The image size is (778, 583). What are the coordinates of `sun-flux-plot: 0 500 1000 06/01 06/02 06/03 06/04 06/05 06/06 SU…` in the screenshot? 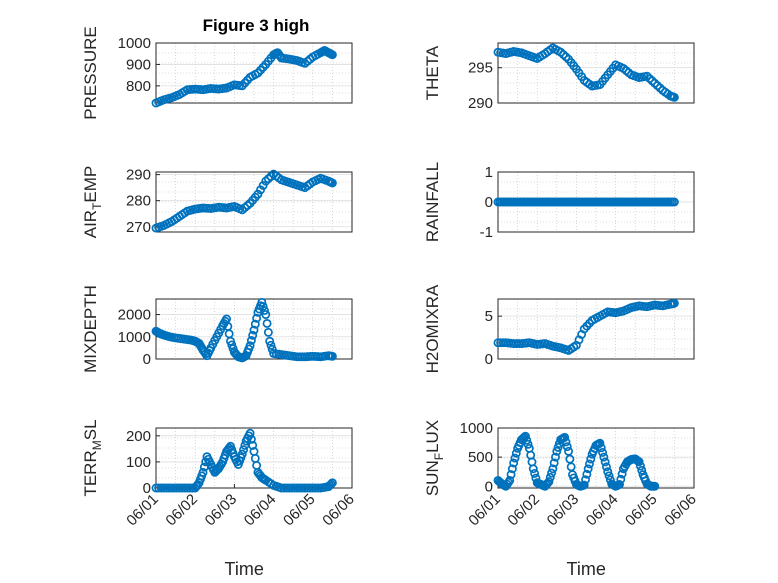 It's located at (561, 499).